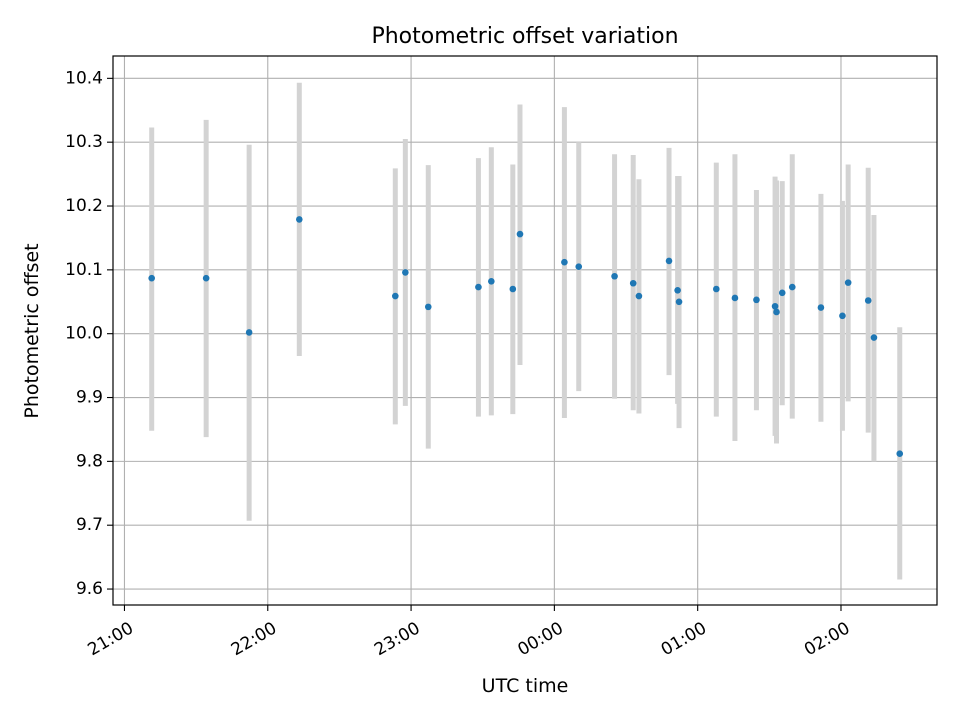 This screenshot has width=960, height=724. What do you see at coordinates (827, 639) in the screenshot?
I see `x-tick-label: 02:00` at bounding box center [827, 639].